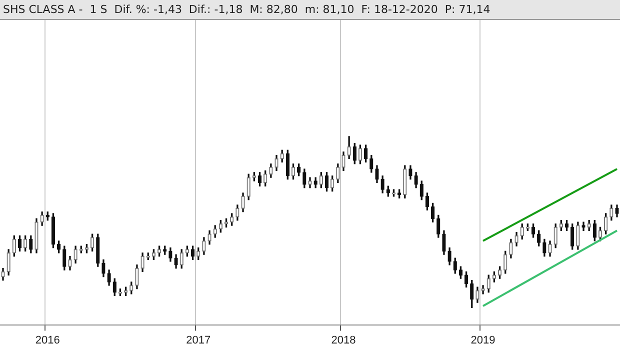 The image size is (620, 350). Describe the element at coordinates (483, 340) in the screenshot. I see `x-tick-label: 2019` at that location.